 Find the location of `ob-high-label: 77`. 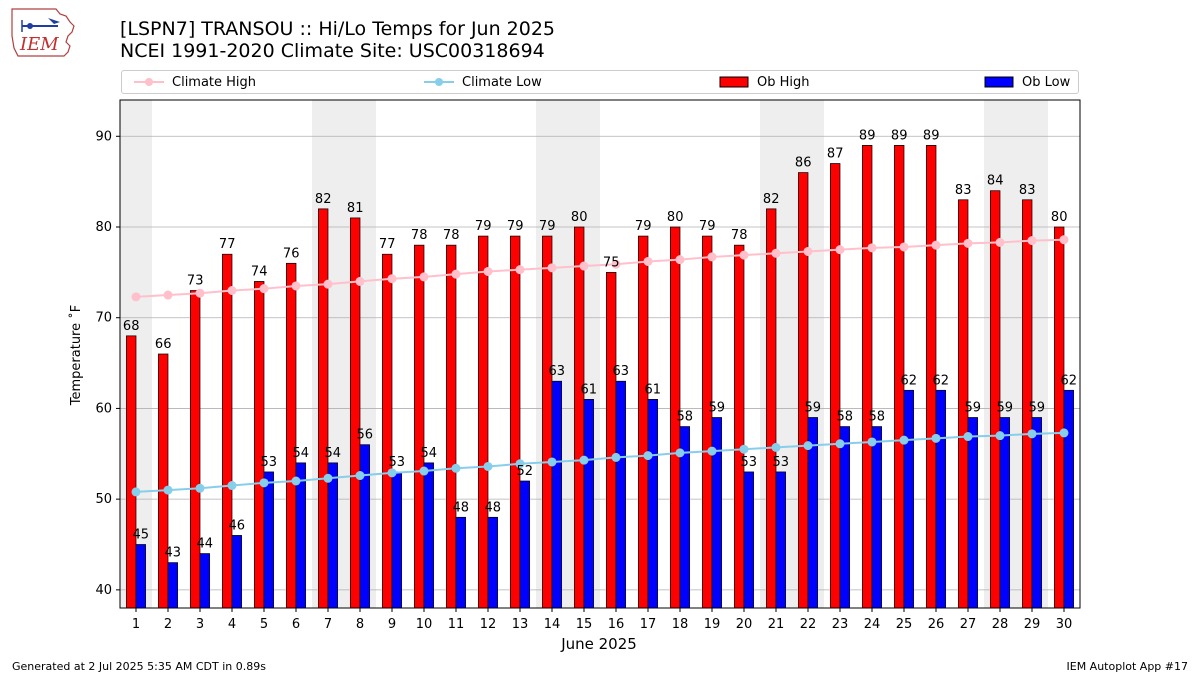

ob-high-label: 77 is located at coordinates (227, 244).